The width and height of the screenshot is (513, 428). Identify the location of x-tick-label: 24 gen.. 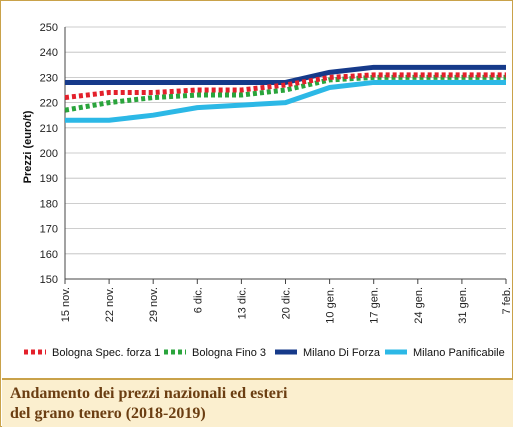
(419, 305).